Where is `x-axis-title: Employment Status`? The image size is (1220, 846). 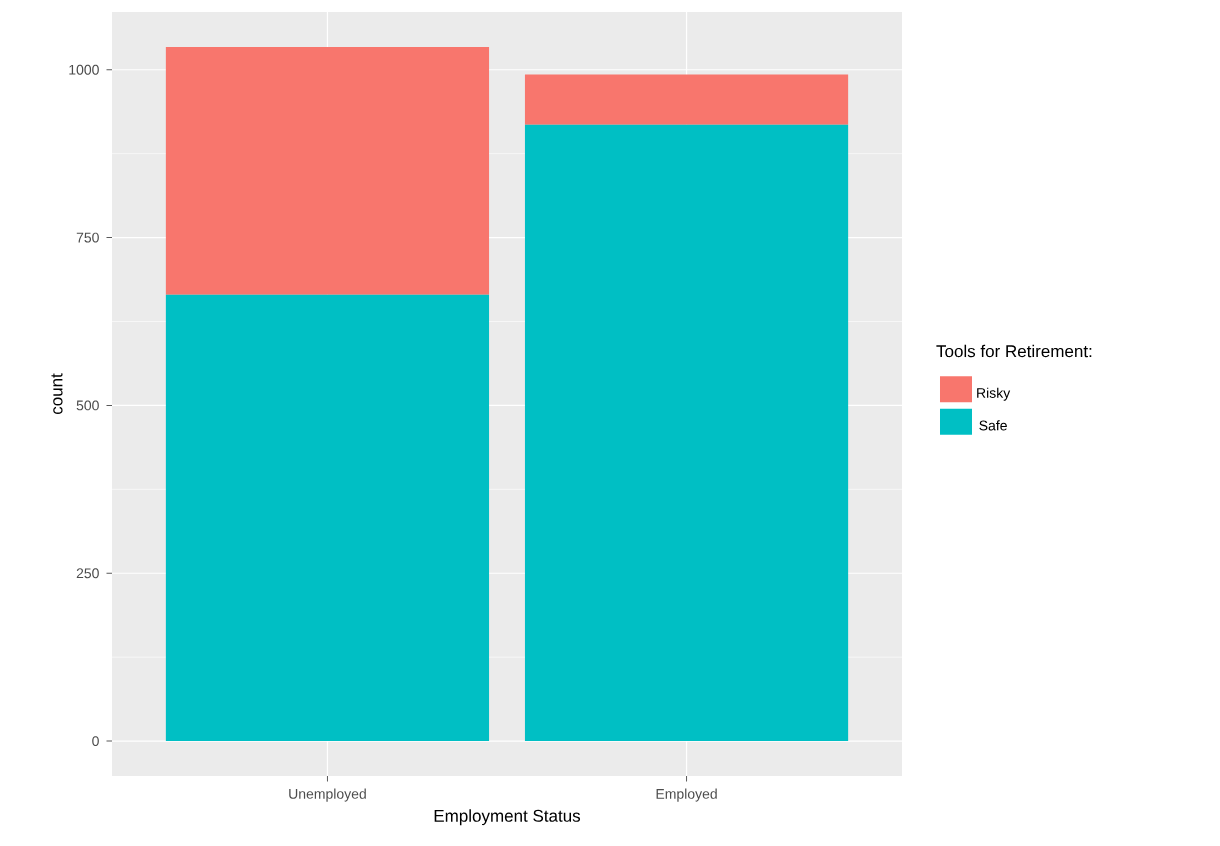
x-axis-title: Employment Status is located at coordinates (507, 817).